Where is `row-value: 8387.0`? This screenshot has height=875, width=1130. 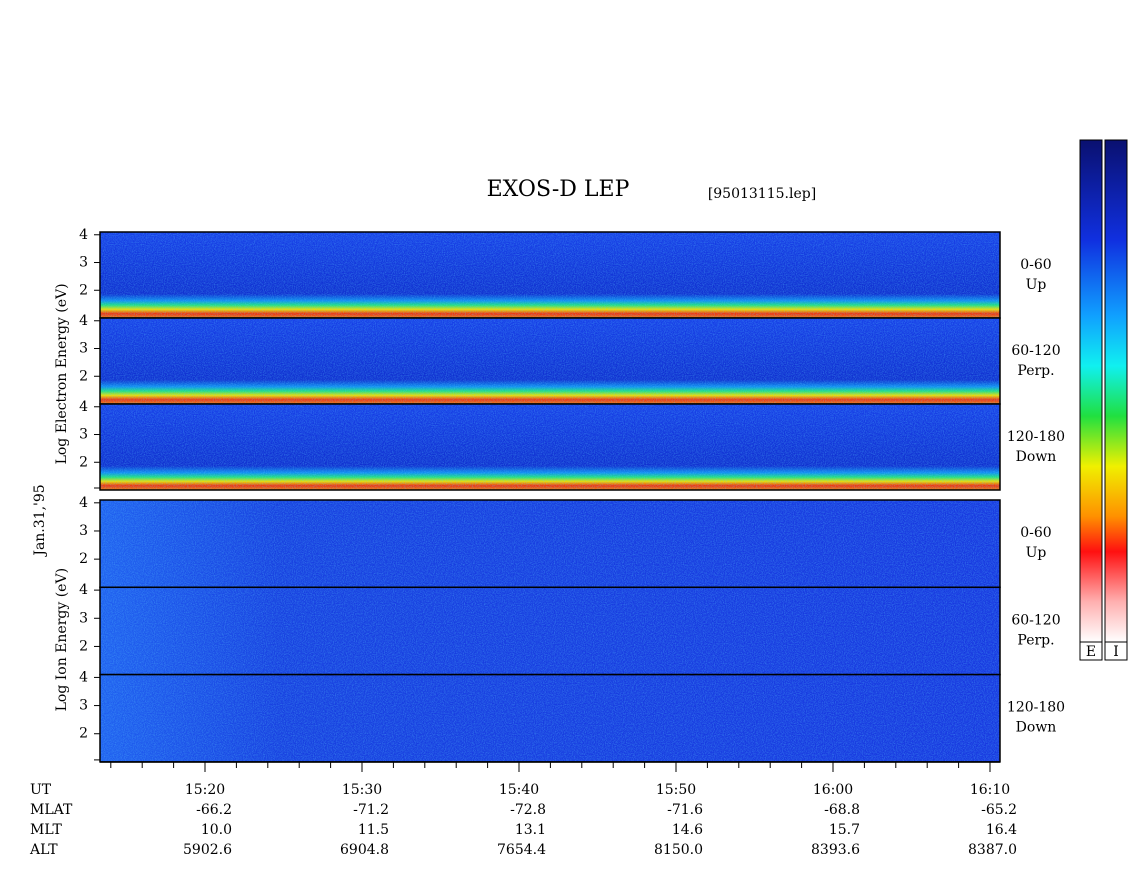 row-value: 8387.0 is located at coordinates (992, 850).